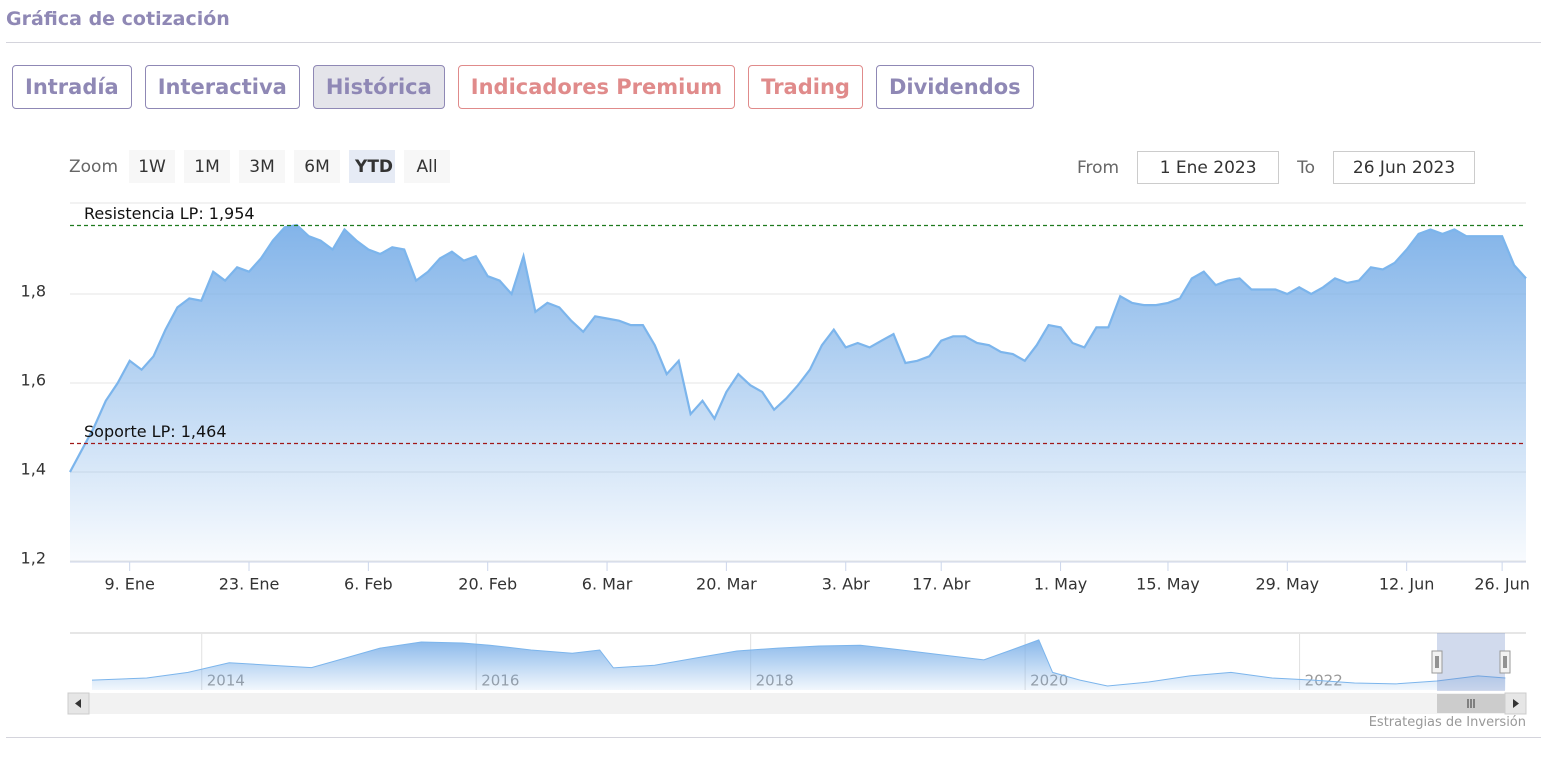  I want to click on tab: Trading, so click(805, 87).